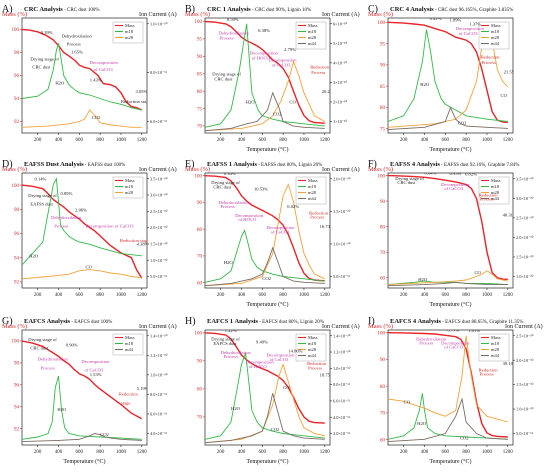  Describe the element at coordinates (261, 57) in the screenshot. I see `annotation-text: of HOCO` at that location.